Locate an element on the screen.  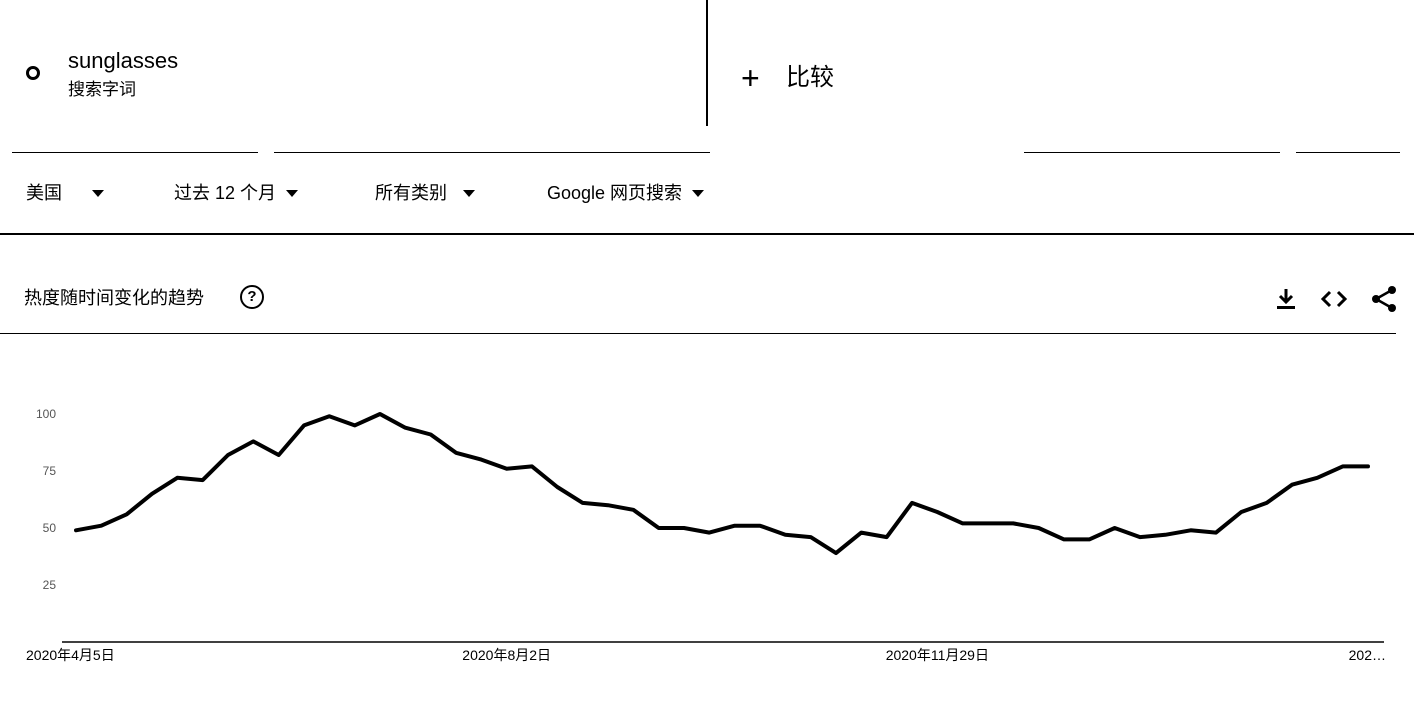
y-tick-label: 50 is located at coordinates (50, 528).